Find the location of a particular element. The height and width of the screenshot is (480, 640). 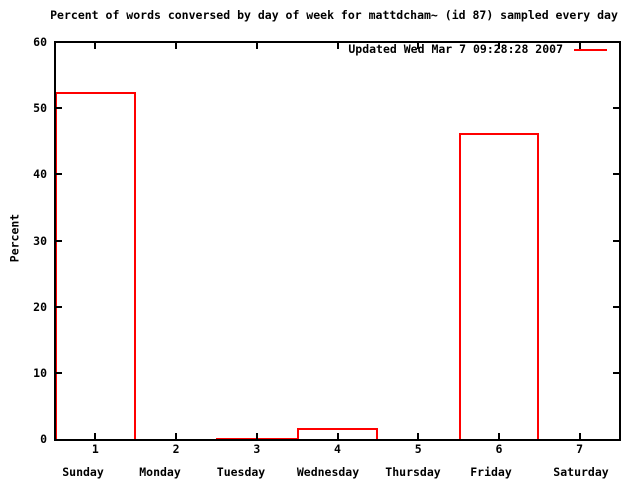

bar-friday is located at coordinates (499, 286).